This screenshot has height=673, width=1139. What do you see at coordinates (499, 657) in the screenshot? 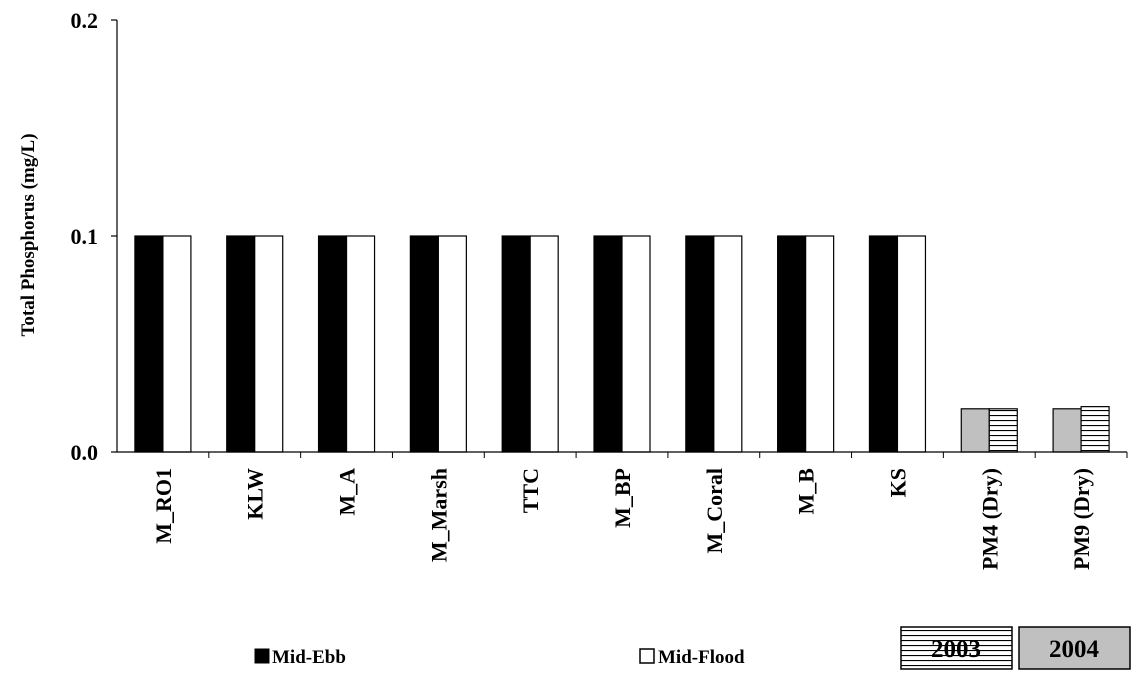
I see `legend: Mid-Ebb Mid-Flood` at bounding box center [499, 657].